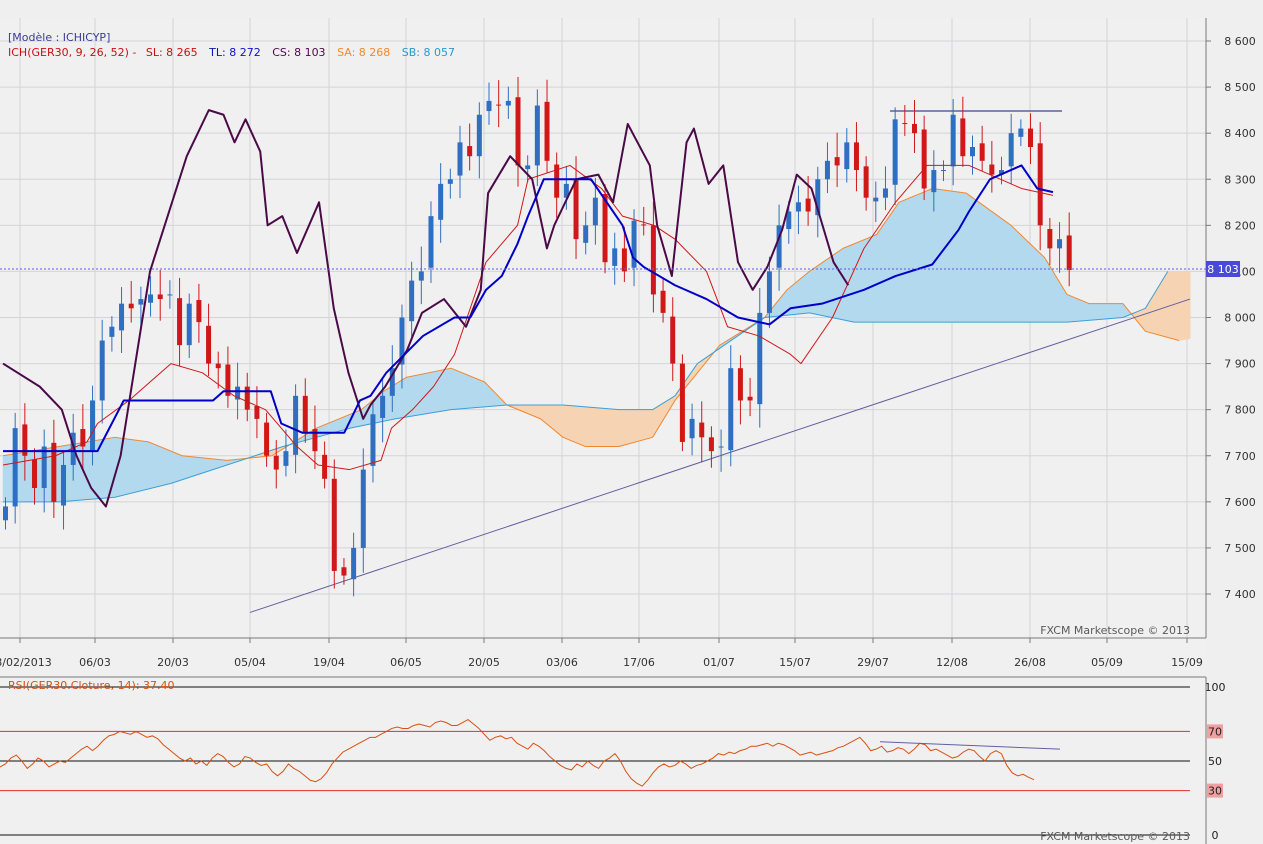 This screenshot has width=1263, height=844. What do you see at coordinates (172, 52) in the screenshot?
I see `sl-label: SL: 8 265` at bounding box center [172, 52].